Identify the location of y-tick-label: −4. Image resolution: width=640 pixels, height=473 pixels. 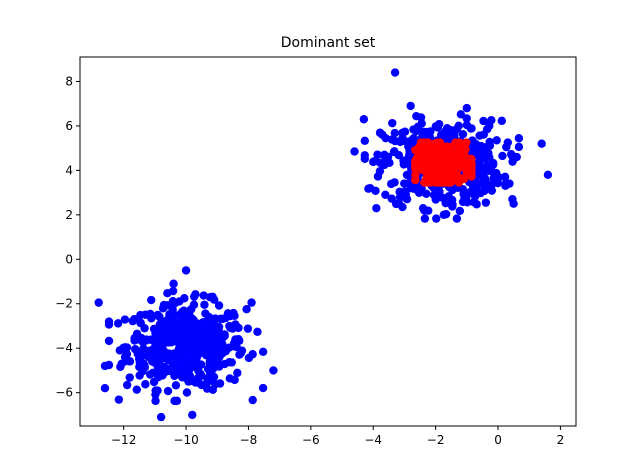
(64, 348).